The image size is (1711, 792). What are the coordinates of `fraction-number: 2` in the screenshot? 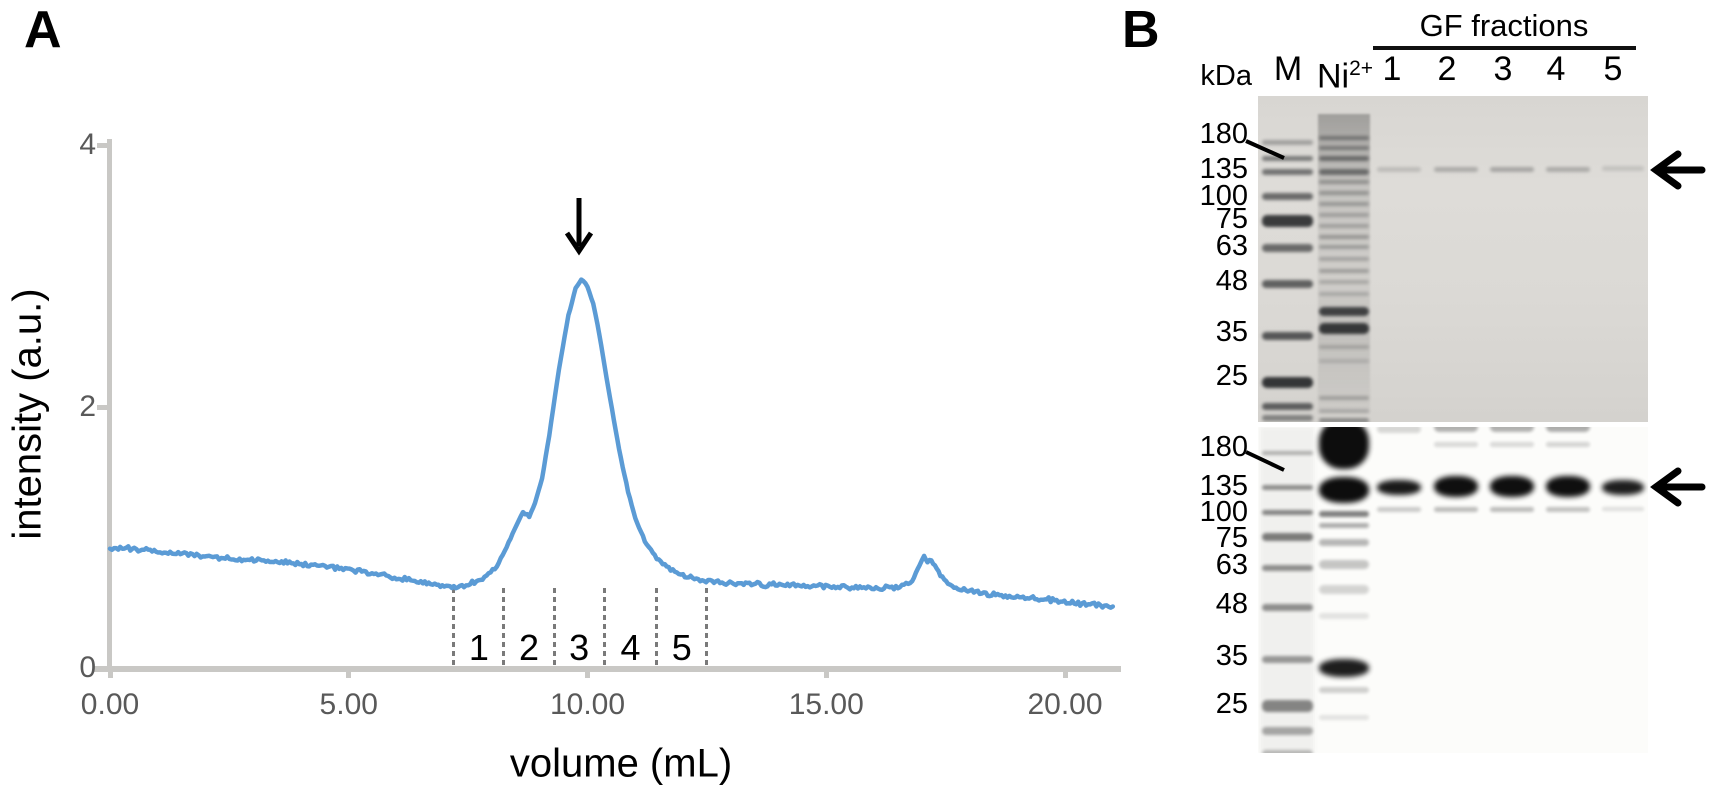 It's located at (529, 647).